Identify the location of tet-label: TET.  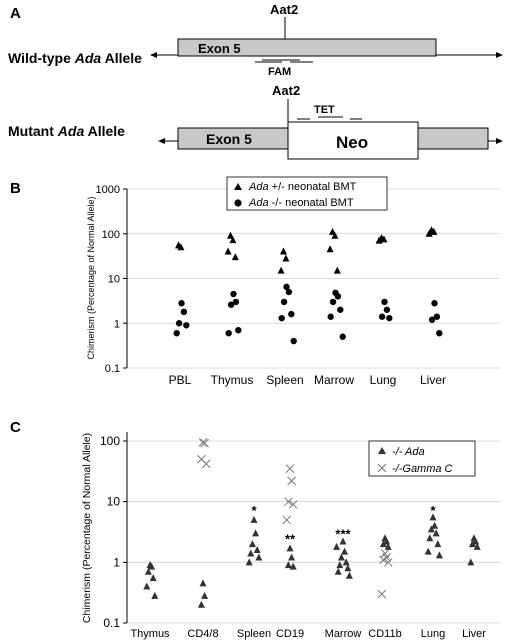
(324, 110).